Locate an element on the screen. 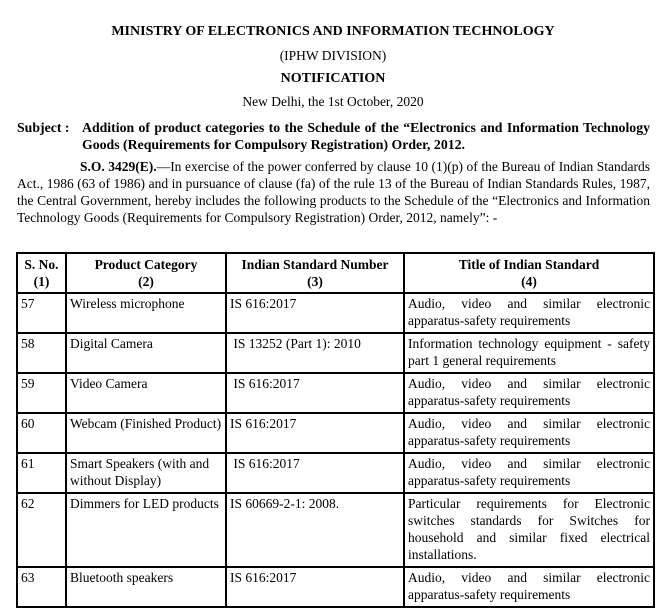 The width and height of the screenshot is (666, 612). column-title: Indian Standard Number is located at coordinates (315, 264).